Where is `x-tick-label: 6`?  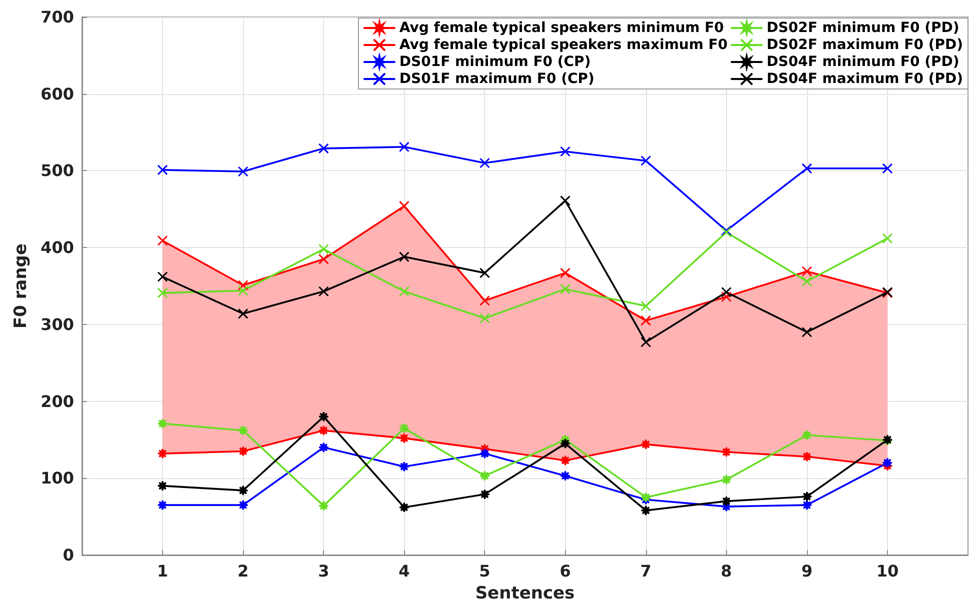 x-tick-label: 6 is located at coordinates (565, 571).